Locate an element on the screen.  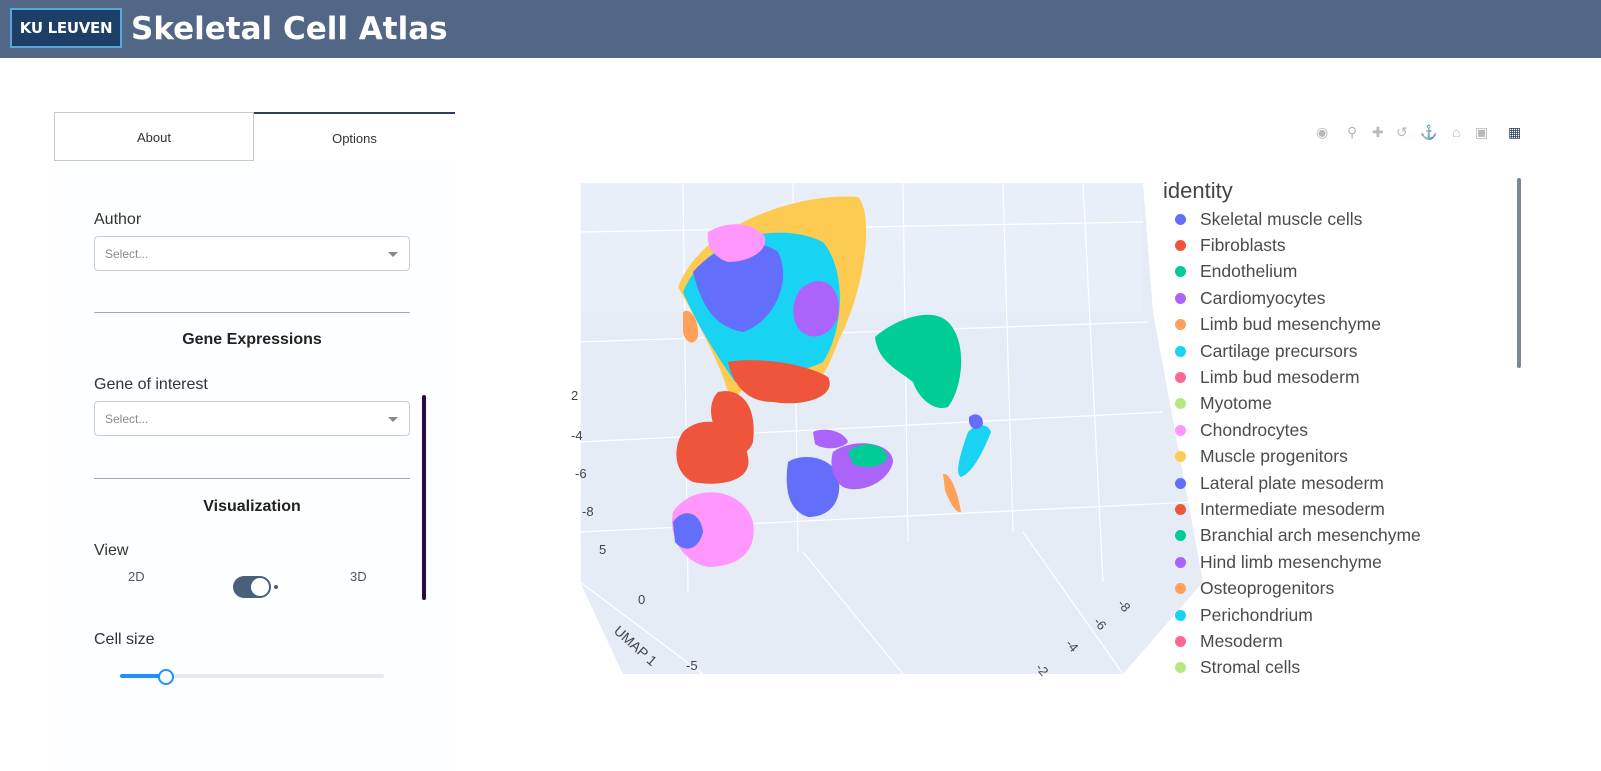
legend-item: Stromal cells is located at coordinates (1237, 668).